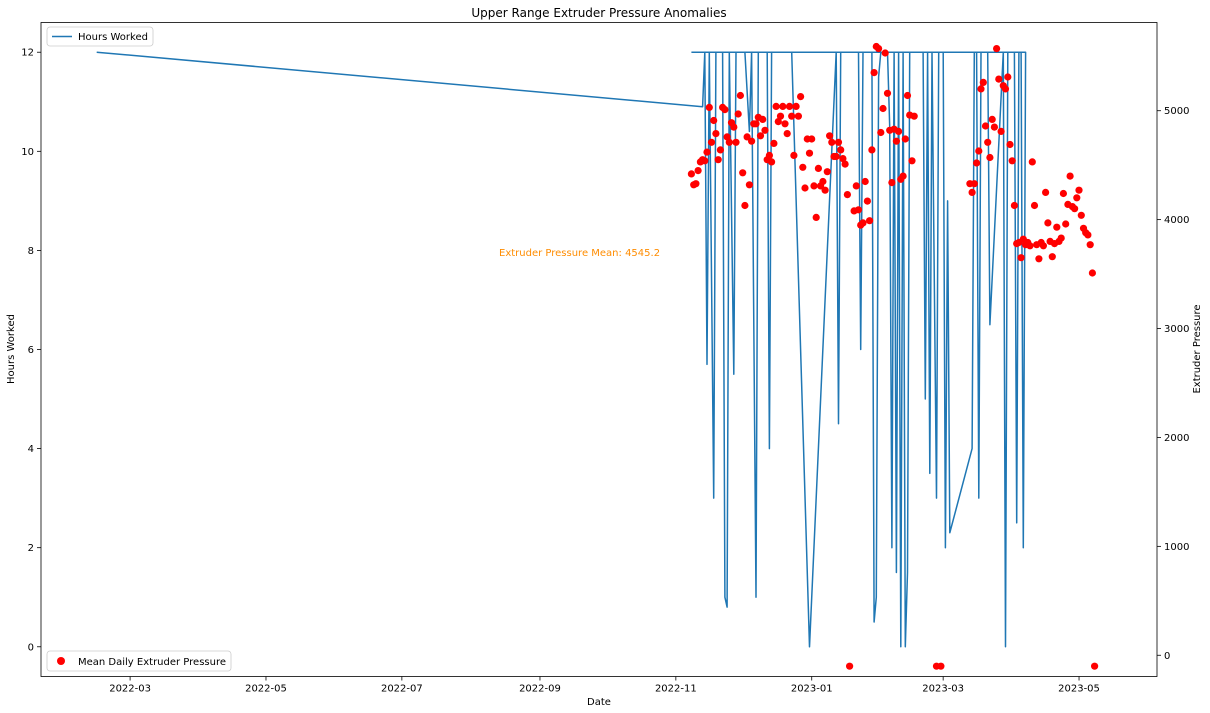  I want to click on y-axis-left: 0 2 4 6 8 10 12, so click(31, 350).